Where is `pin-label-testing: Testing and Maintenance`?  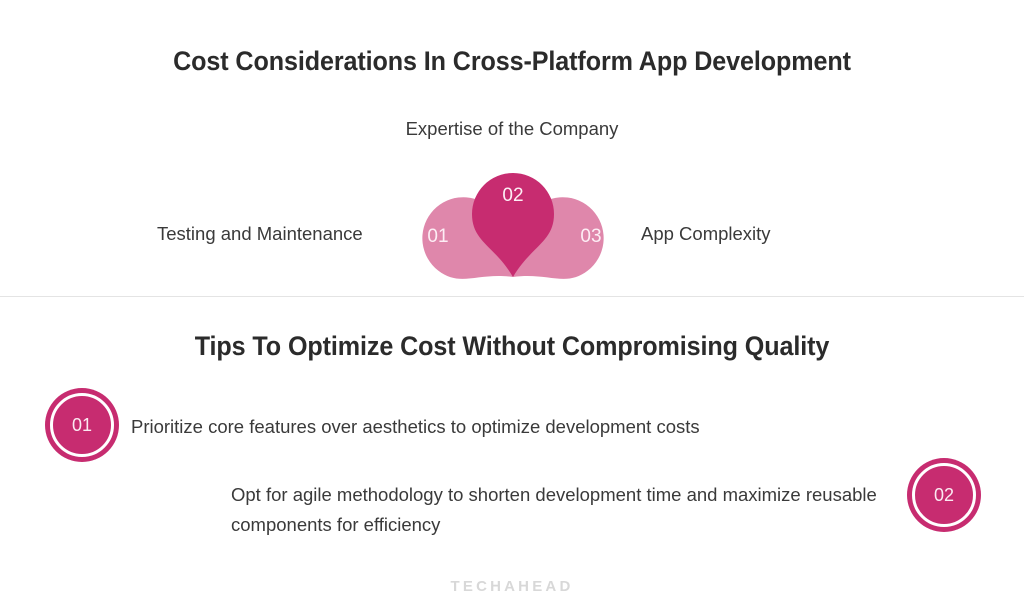
pin-label-testing: Testing and Maintenance is located at coordinates (260, 233).